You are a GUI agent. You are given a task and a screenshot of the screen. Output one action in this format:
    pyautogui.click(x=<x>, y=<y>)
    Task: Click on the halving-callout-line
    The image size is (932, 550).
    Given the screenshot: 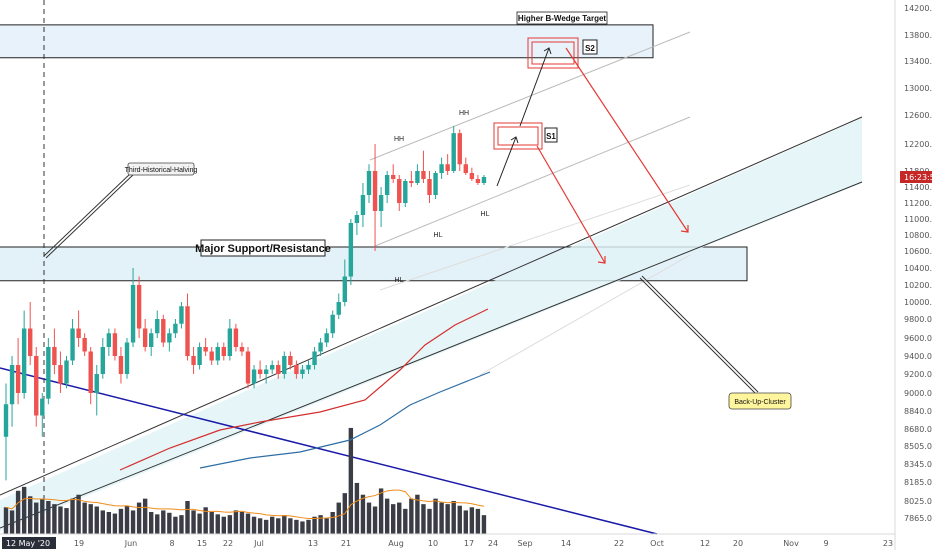 What is the action you would take?
    pyautogui.click(x=90, y=216)
    